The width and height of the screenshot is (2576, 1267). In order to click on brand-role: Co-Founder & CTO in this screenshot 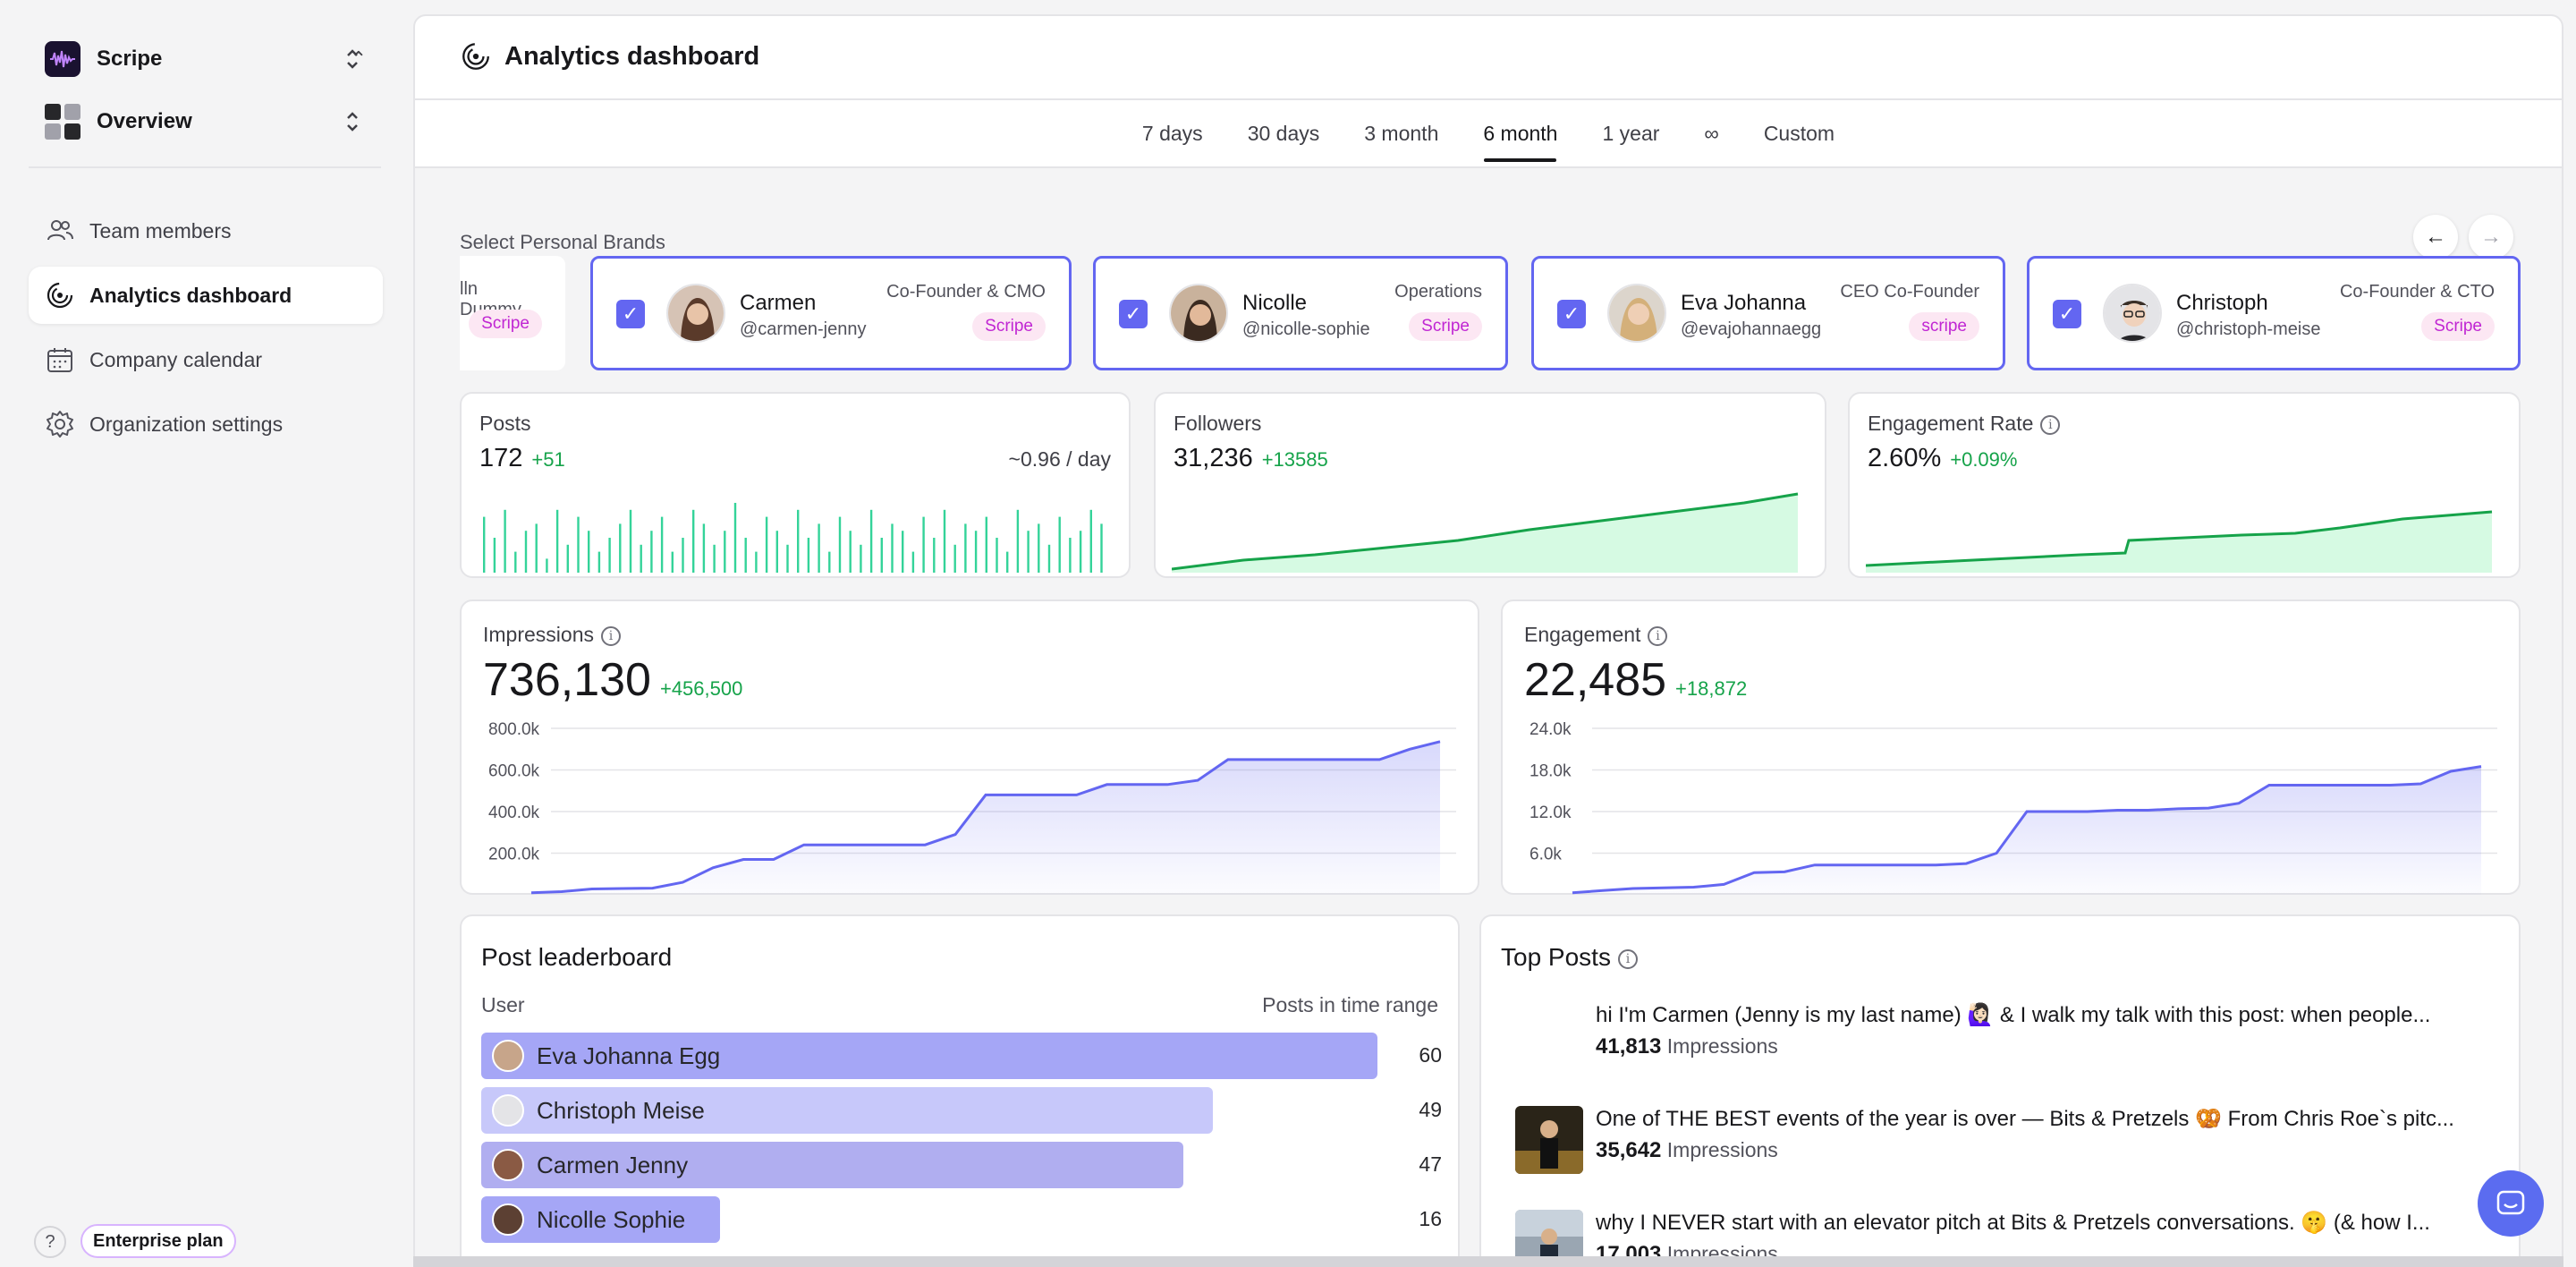, I will do `click(2417, 292)`.